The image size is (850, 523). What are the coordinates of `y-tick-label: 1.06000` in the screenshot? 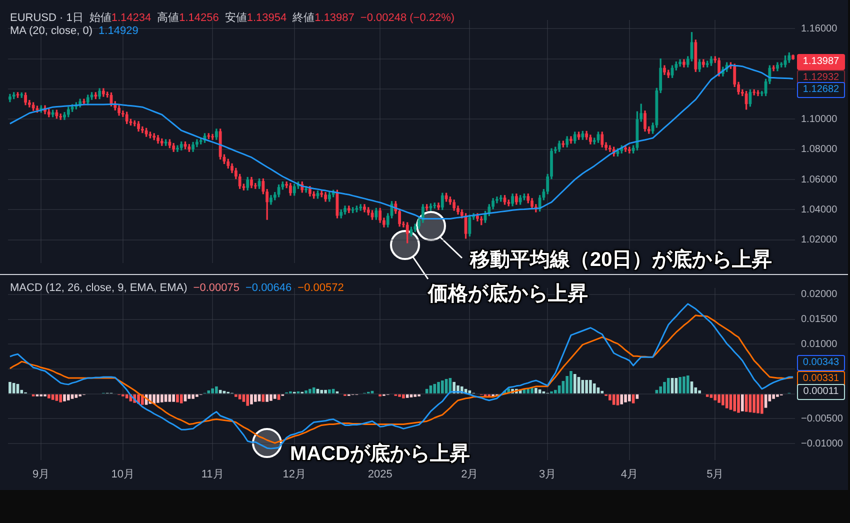 It's located at (819, 180).